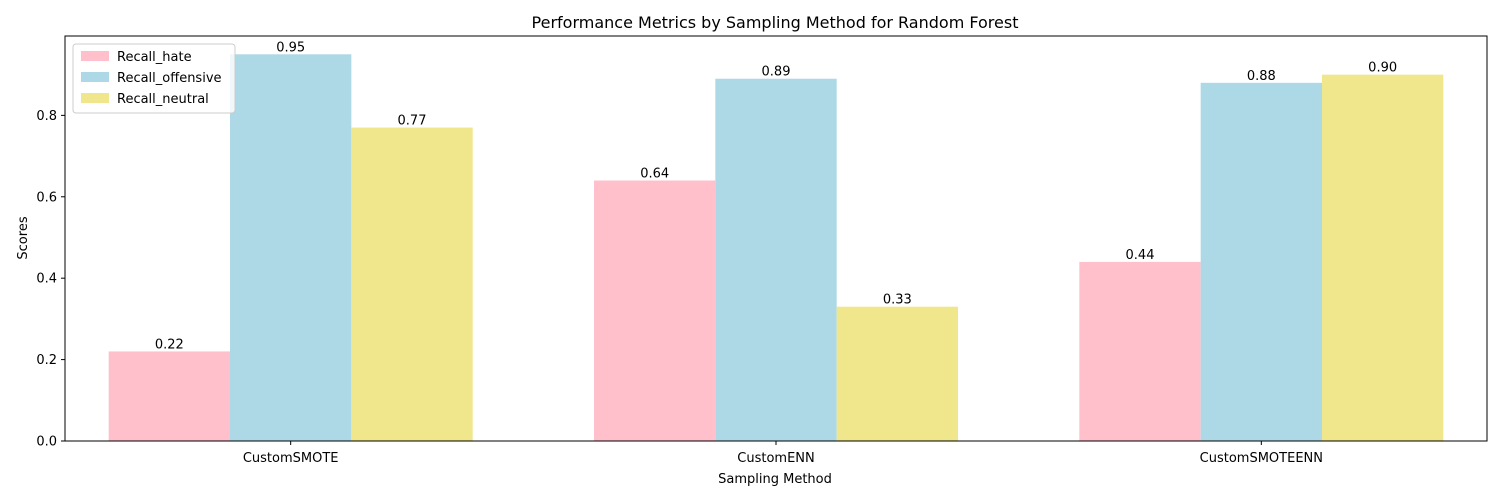 The image size is (1500, 500). Describe the element at coordinates (169, 396) in the screenshot. I see `bar-recall-hate-customsmote` at that location.